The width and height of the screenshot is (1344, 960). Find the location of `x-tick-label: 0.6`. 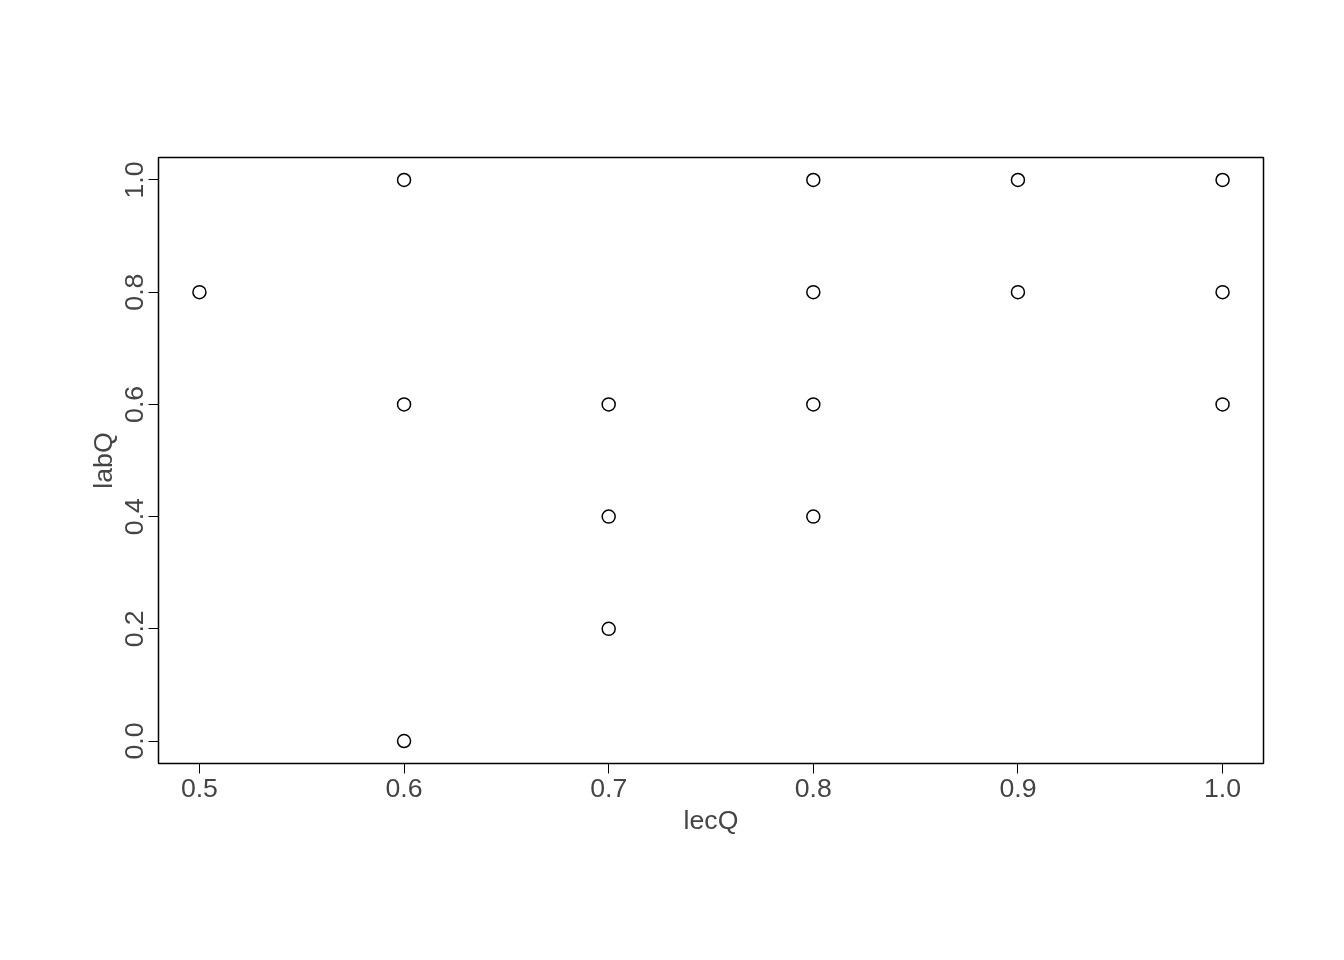

x-tick-label: 0.6 is located at coordinates (404, 787).